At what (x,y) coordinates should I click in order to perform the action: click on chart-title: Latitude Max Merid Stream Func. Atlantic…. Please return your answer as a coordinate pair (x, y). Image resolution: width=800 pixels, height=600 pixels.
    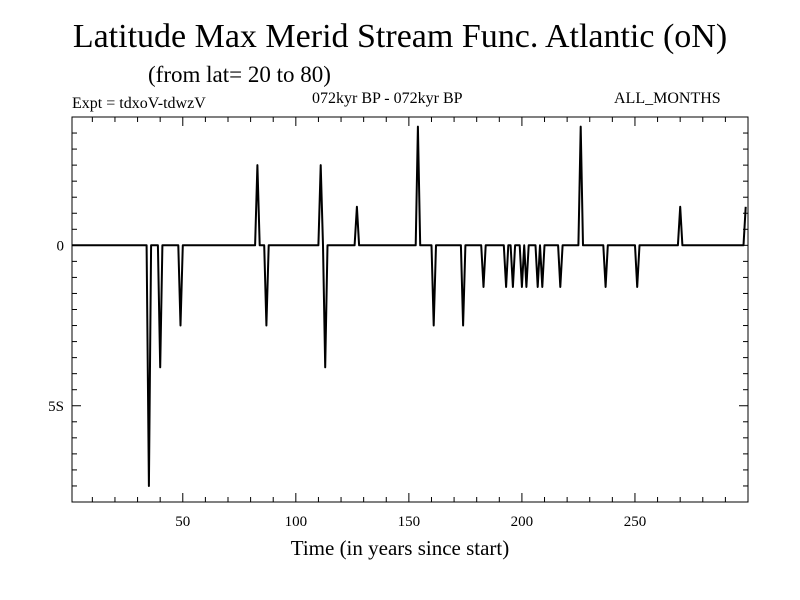
    Looking at the image, I should click on (400, 36).